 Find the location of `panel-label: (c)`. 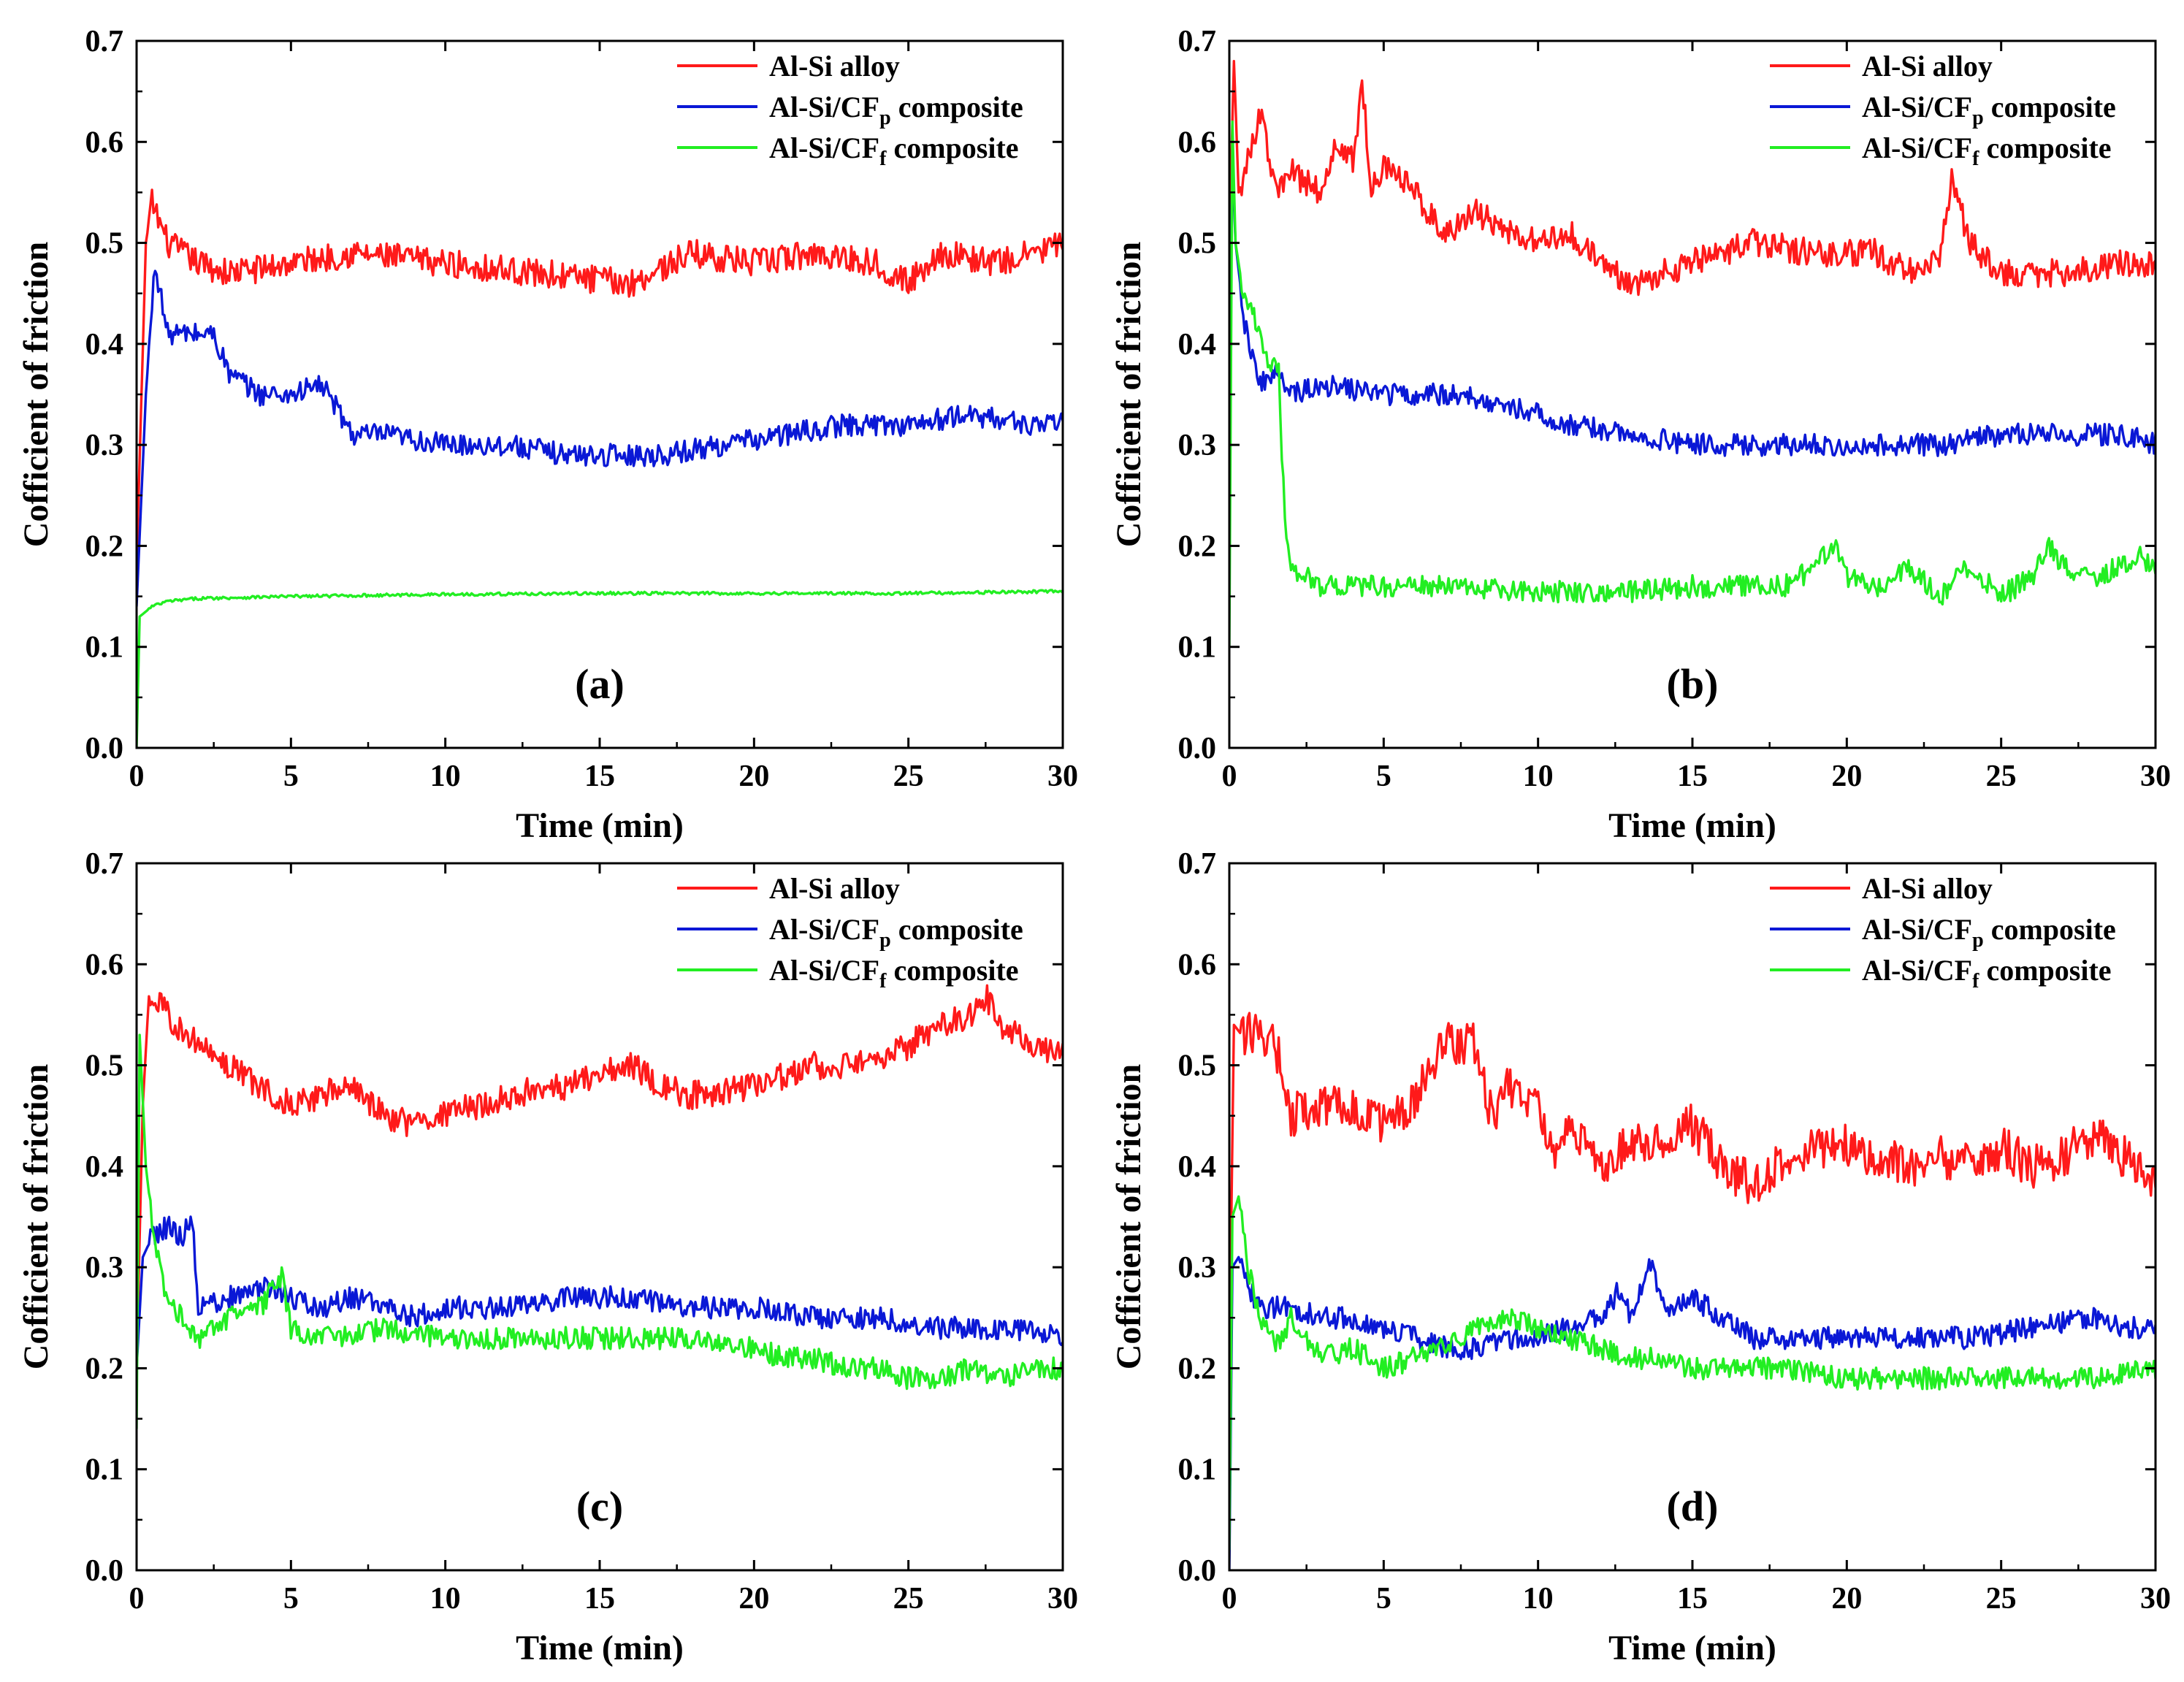

panel-label: (c) is located at coordinates (599, 1506).